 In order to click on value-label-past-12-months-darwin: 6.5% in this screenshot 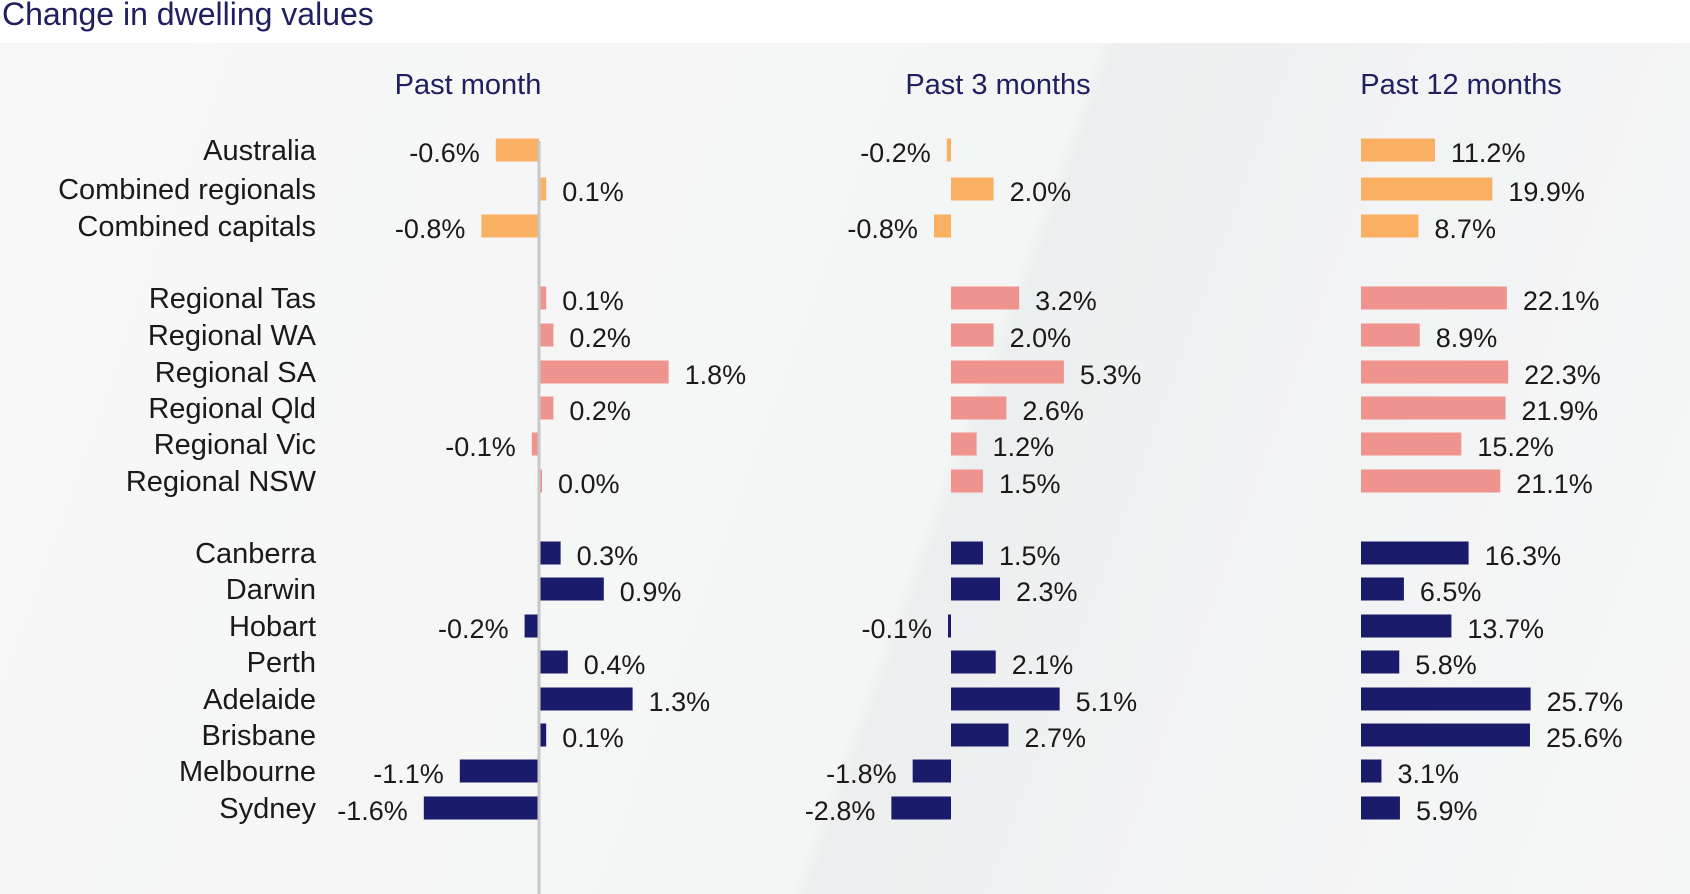, I will do `click(1451, 592)`.